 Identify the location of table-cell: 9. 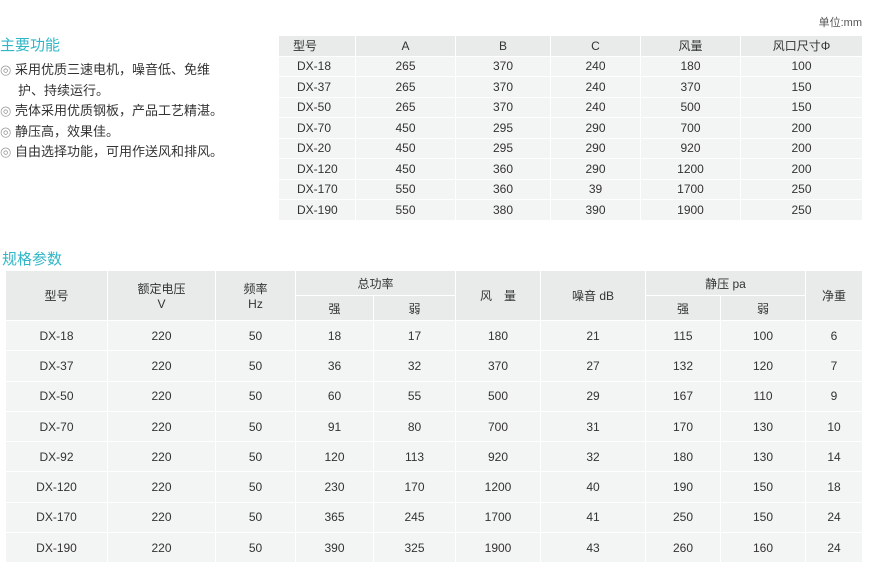
(834, 396).